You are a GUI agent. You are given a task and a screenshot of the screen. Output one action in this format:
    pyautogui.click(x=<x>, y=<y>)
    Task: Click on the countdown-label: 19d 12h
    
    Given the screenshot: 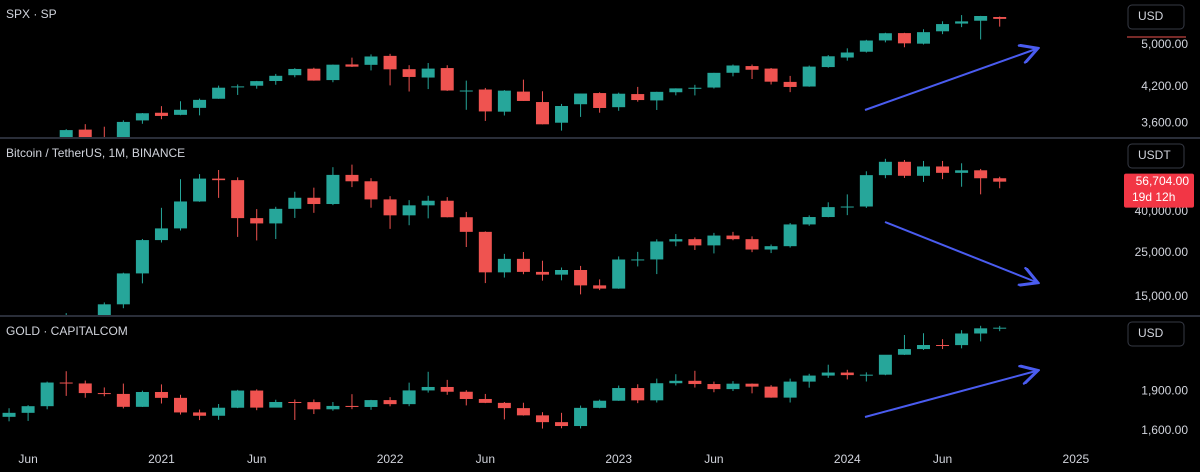 What is the action you would take?
    pyautogui.click(x=1153, y=197)
    